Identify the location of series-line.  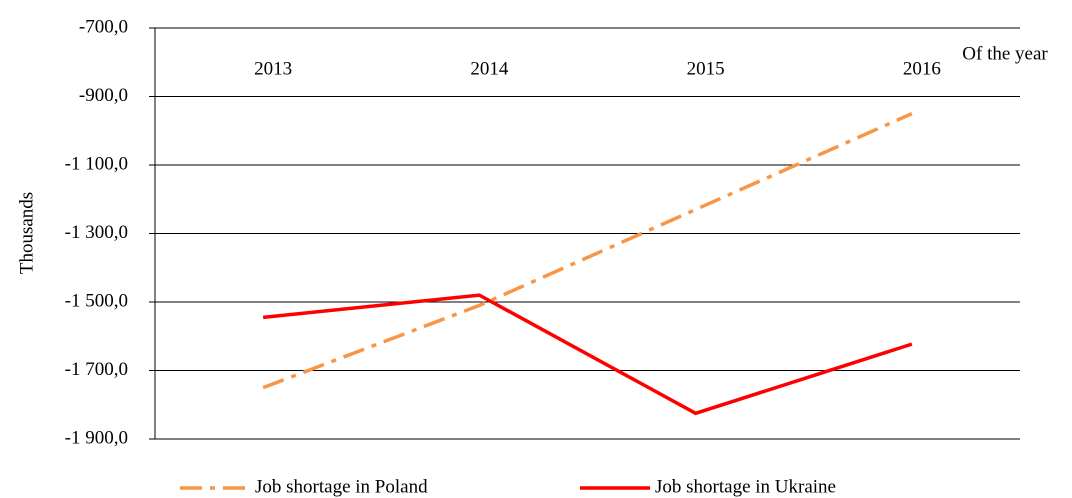
(587, 354).